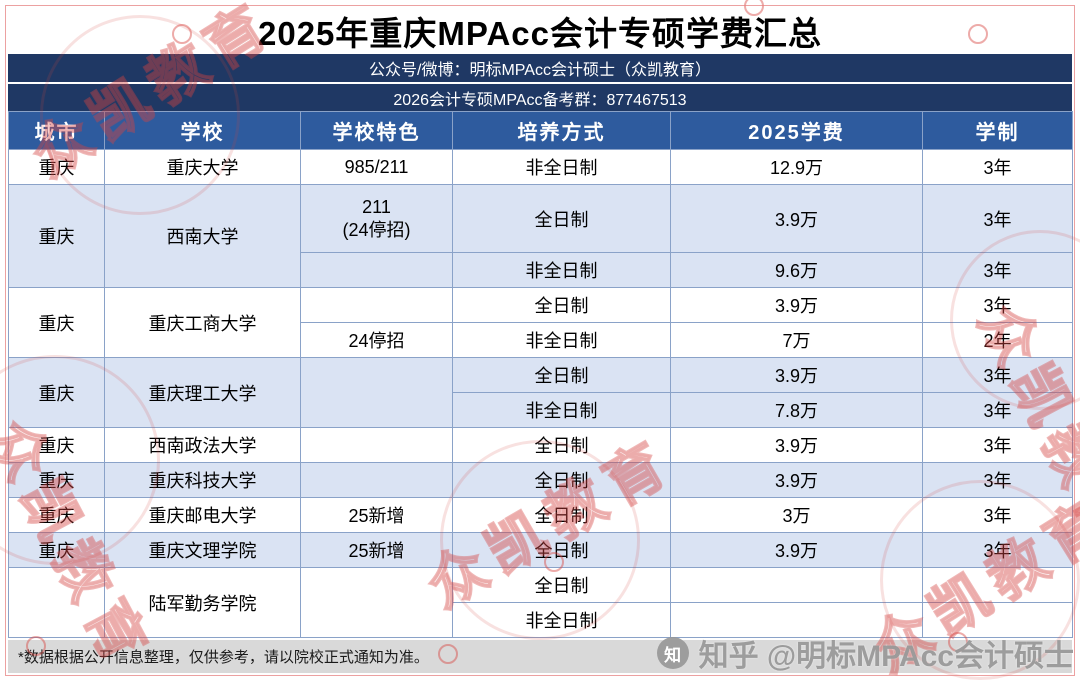  I want to click on school-cell: 西南大学, so click(202, 236).